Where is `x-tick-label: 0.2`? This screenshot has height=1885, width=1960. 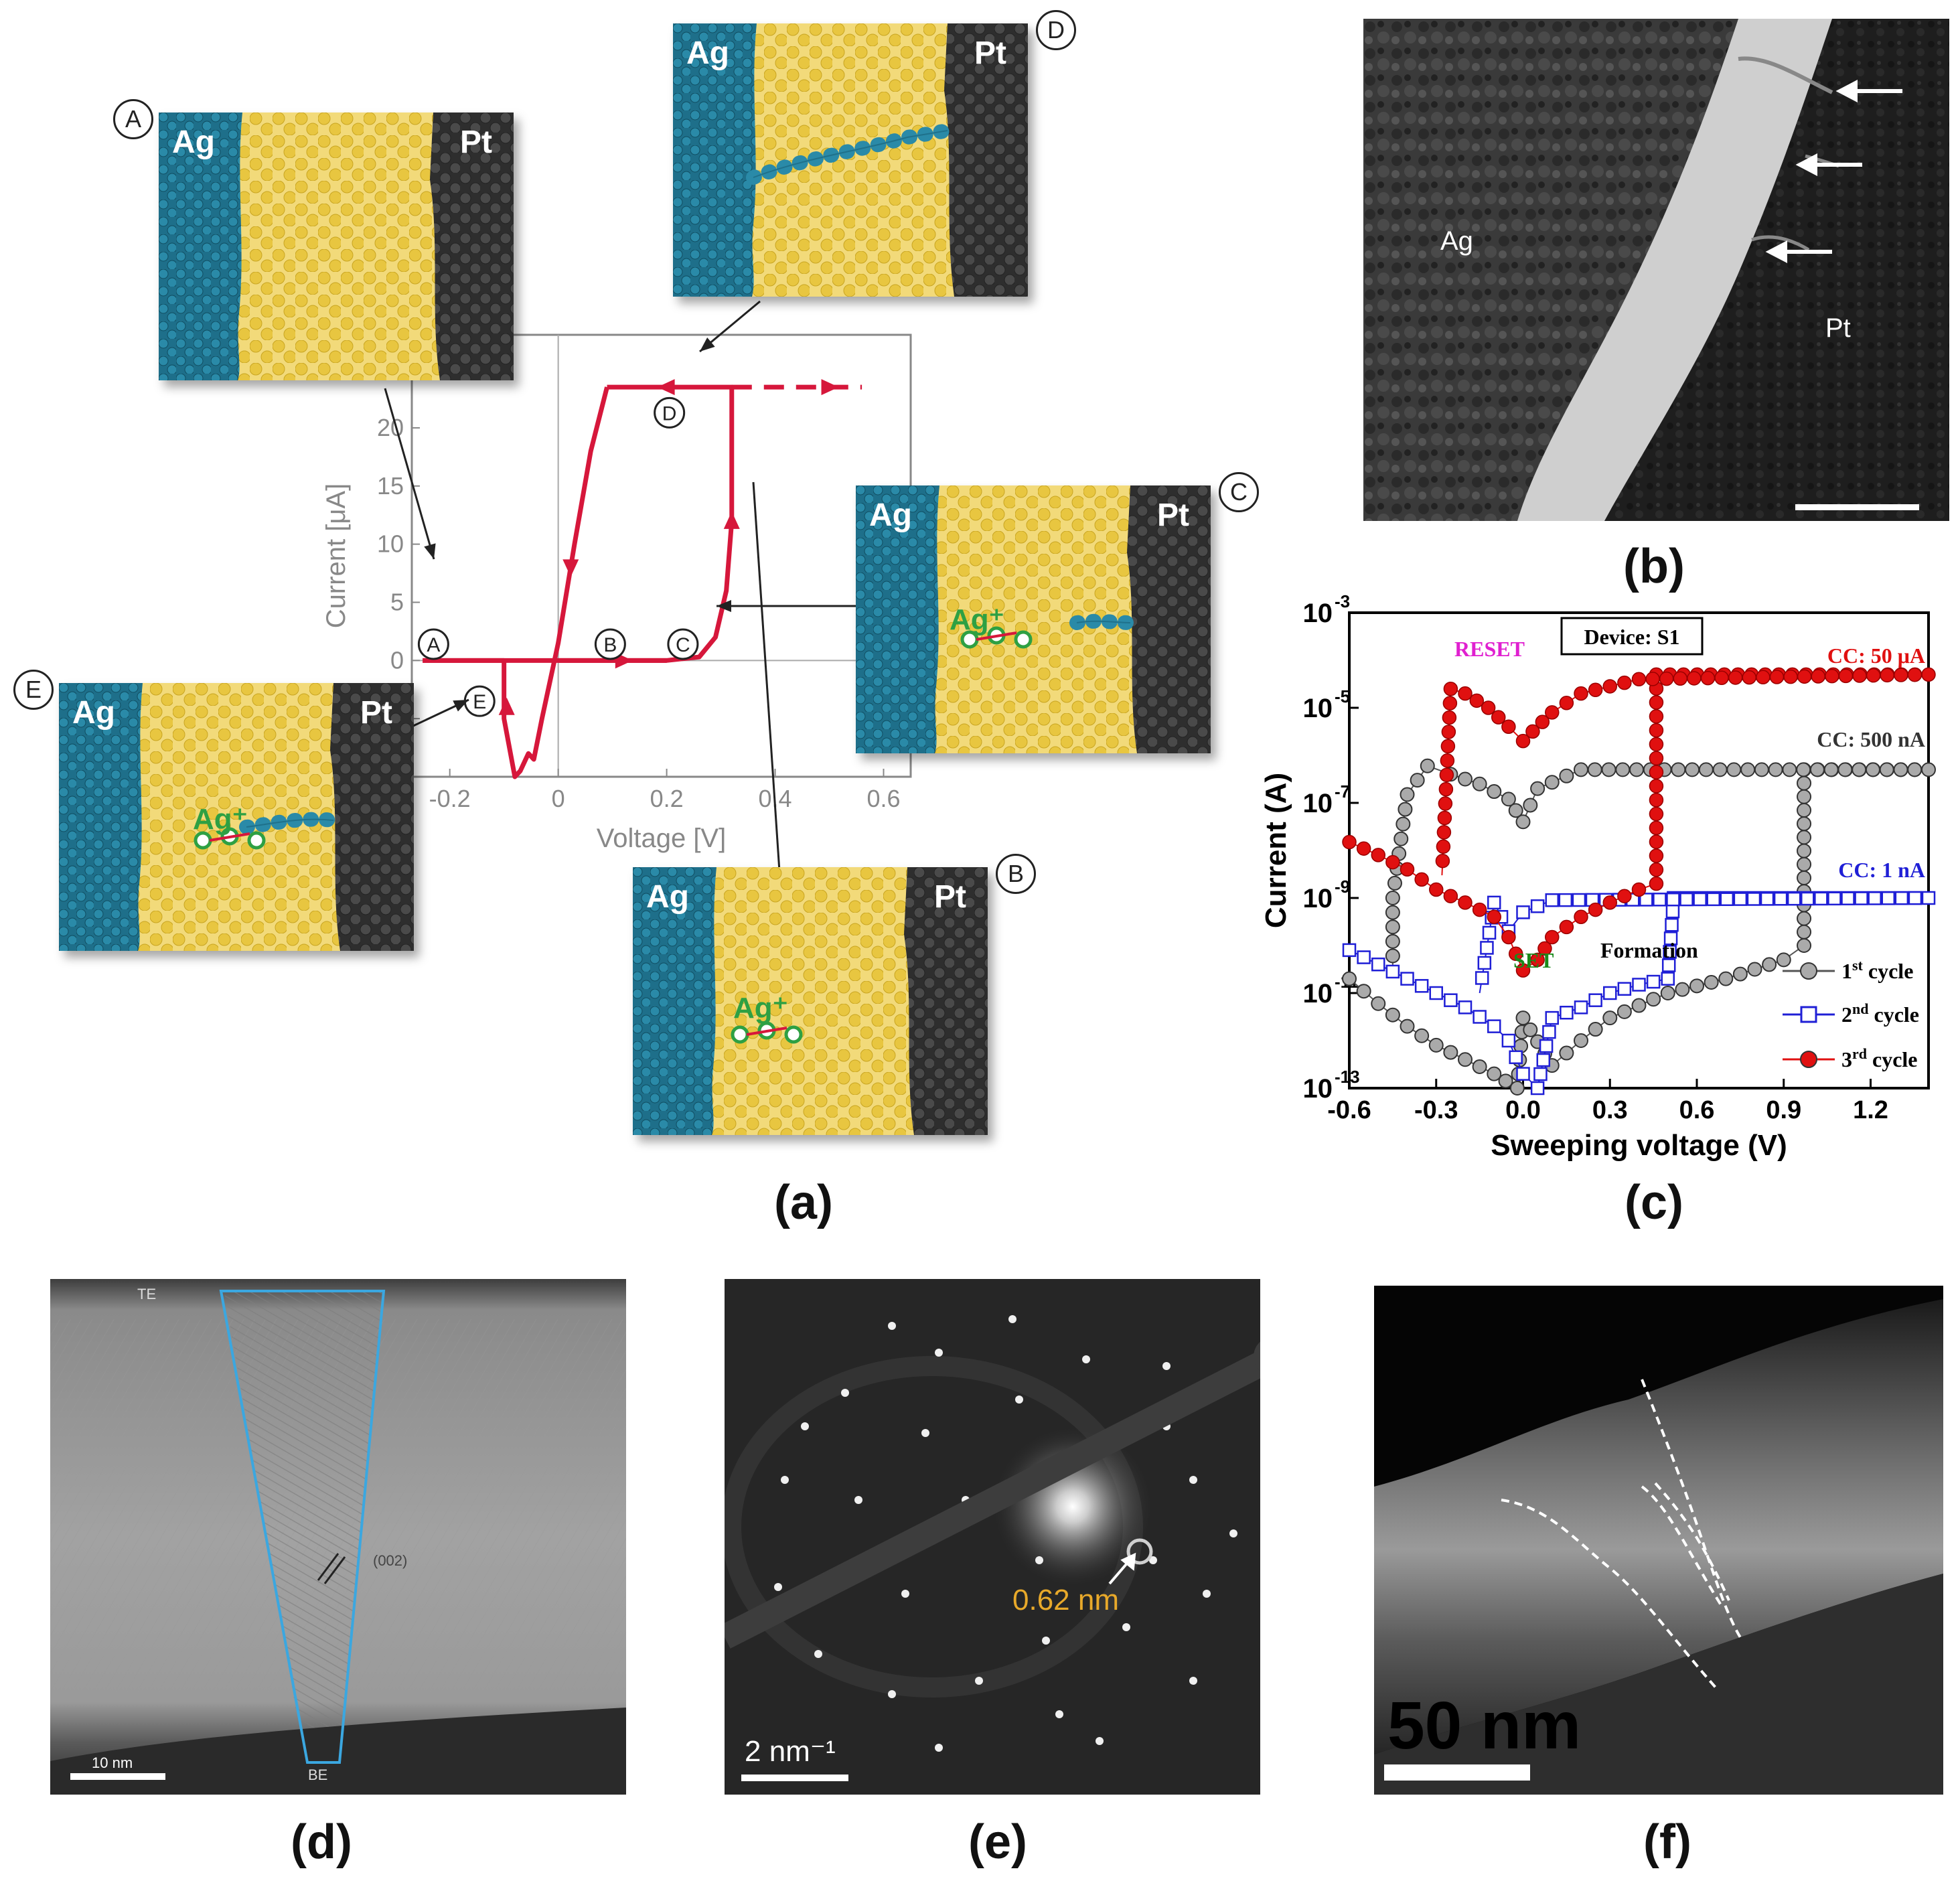 x-tick-label: 0.2 is located at coordinates (667, 798).